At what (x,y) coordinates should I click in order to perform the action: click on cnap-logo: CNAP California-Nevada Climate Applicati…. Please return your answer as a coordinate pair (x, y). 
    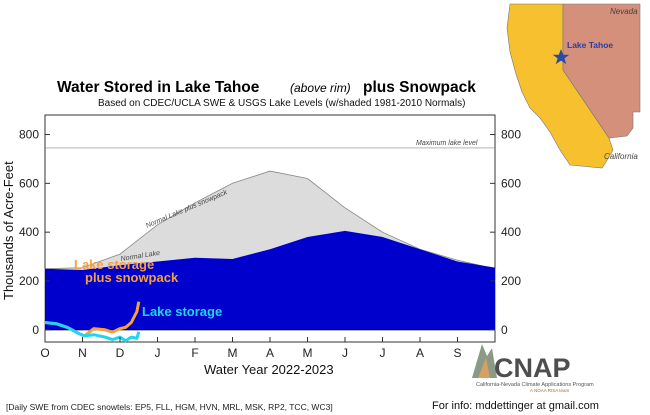
    Looking at the image, I should click on (533, 368).